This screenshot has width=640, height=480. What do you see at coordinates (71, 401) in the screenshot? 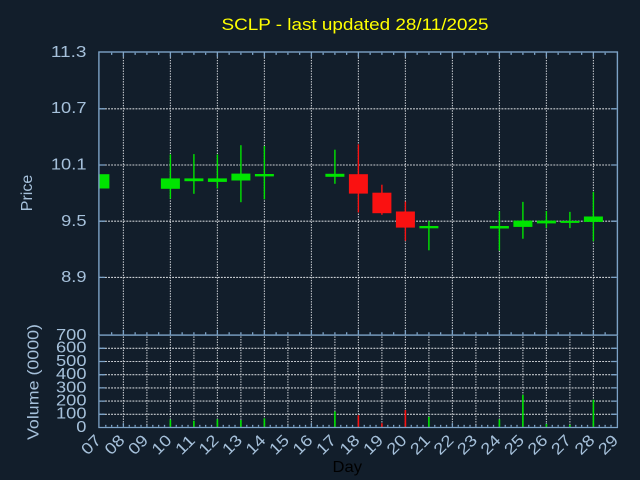
I see `svg-text: 200` at bounding box center [71, 401].